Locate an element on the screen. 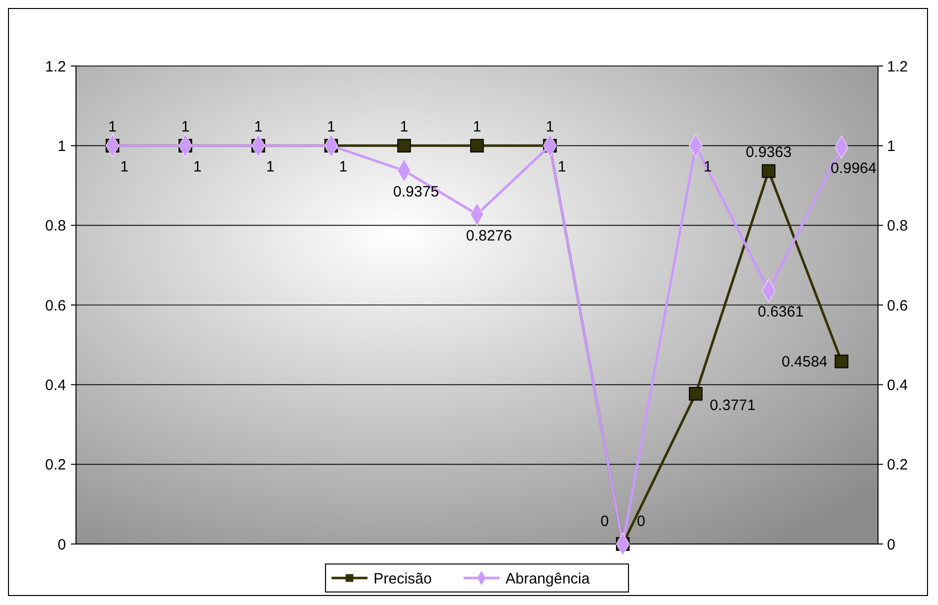 This screenshot has width=938, height=605. y2-tick-label: 0 is located at coordinates (891, 545).